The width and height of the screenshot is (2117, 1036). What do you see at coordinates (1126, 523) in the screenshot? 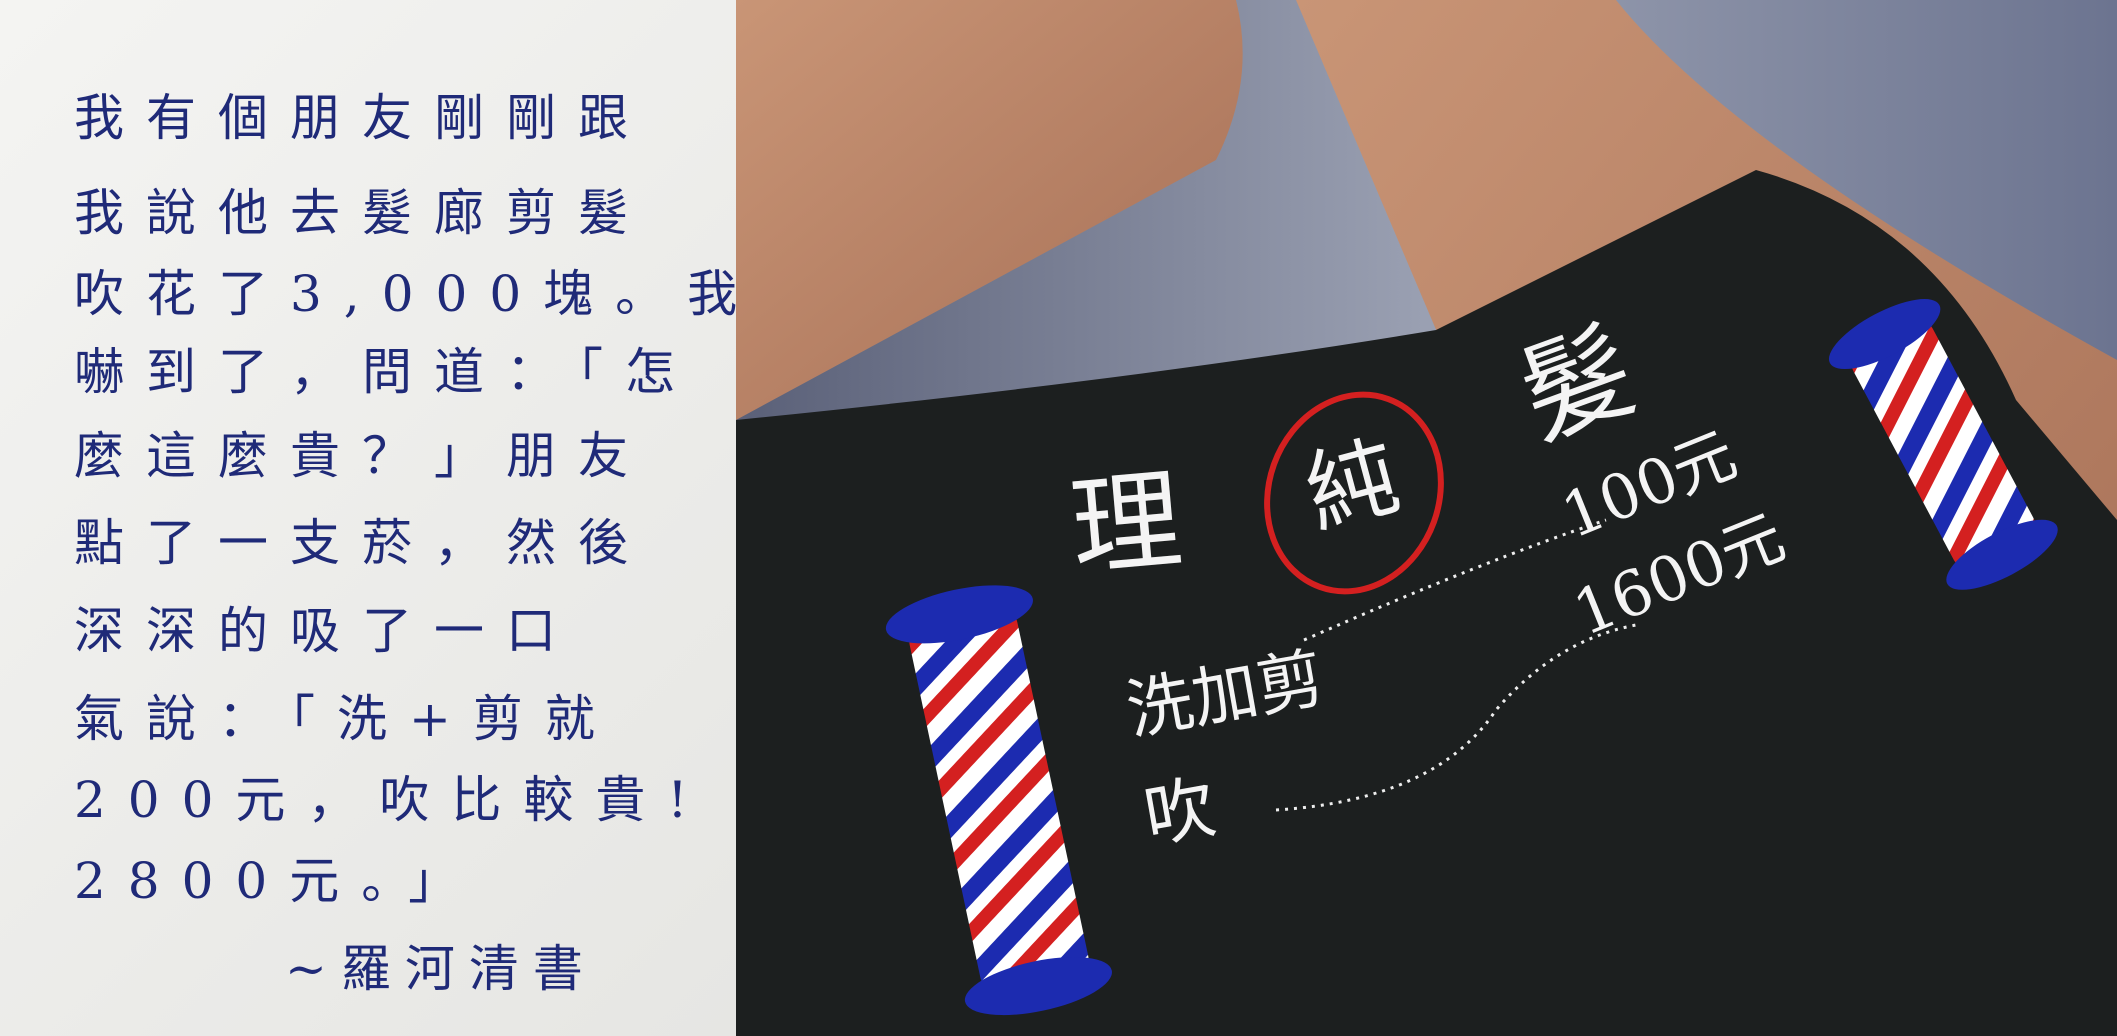
I see `logo-char: 理` at bounding box center [1126, 523].